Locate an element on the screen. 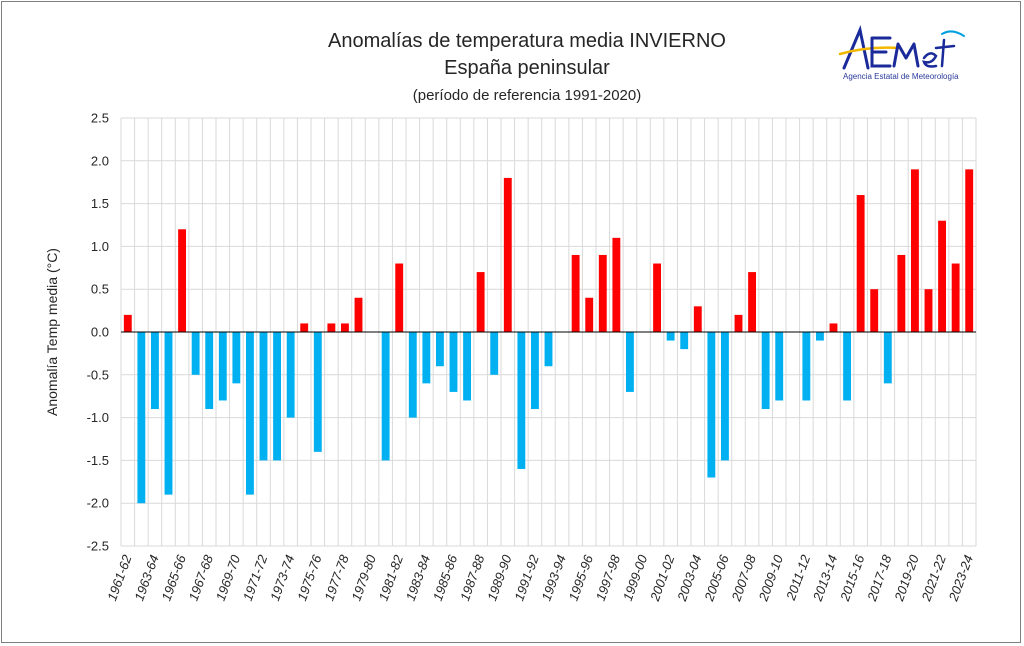 Image resolution: width=1024 pixels, height=646 pixels. y-tick-label: 1.0 is located at coordinates (100, 246).